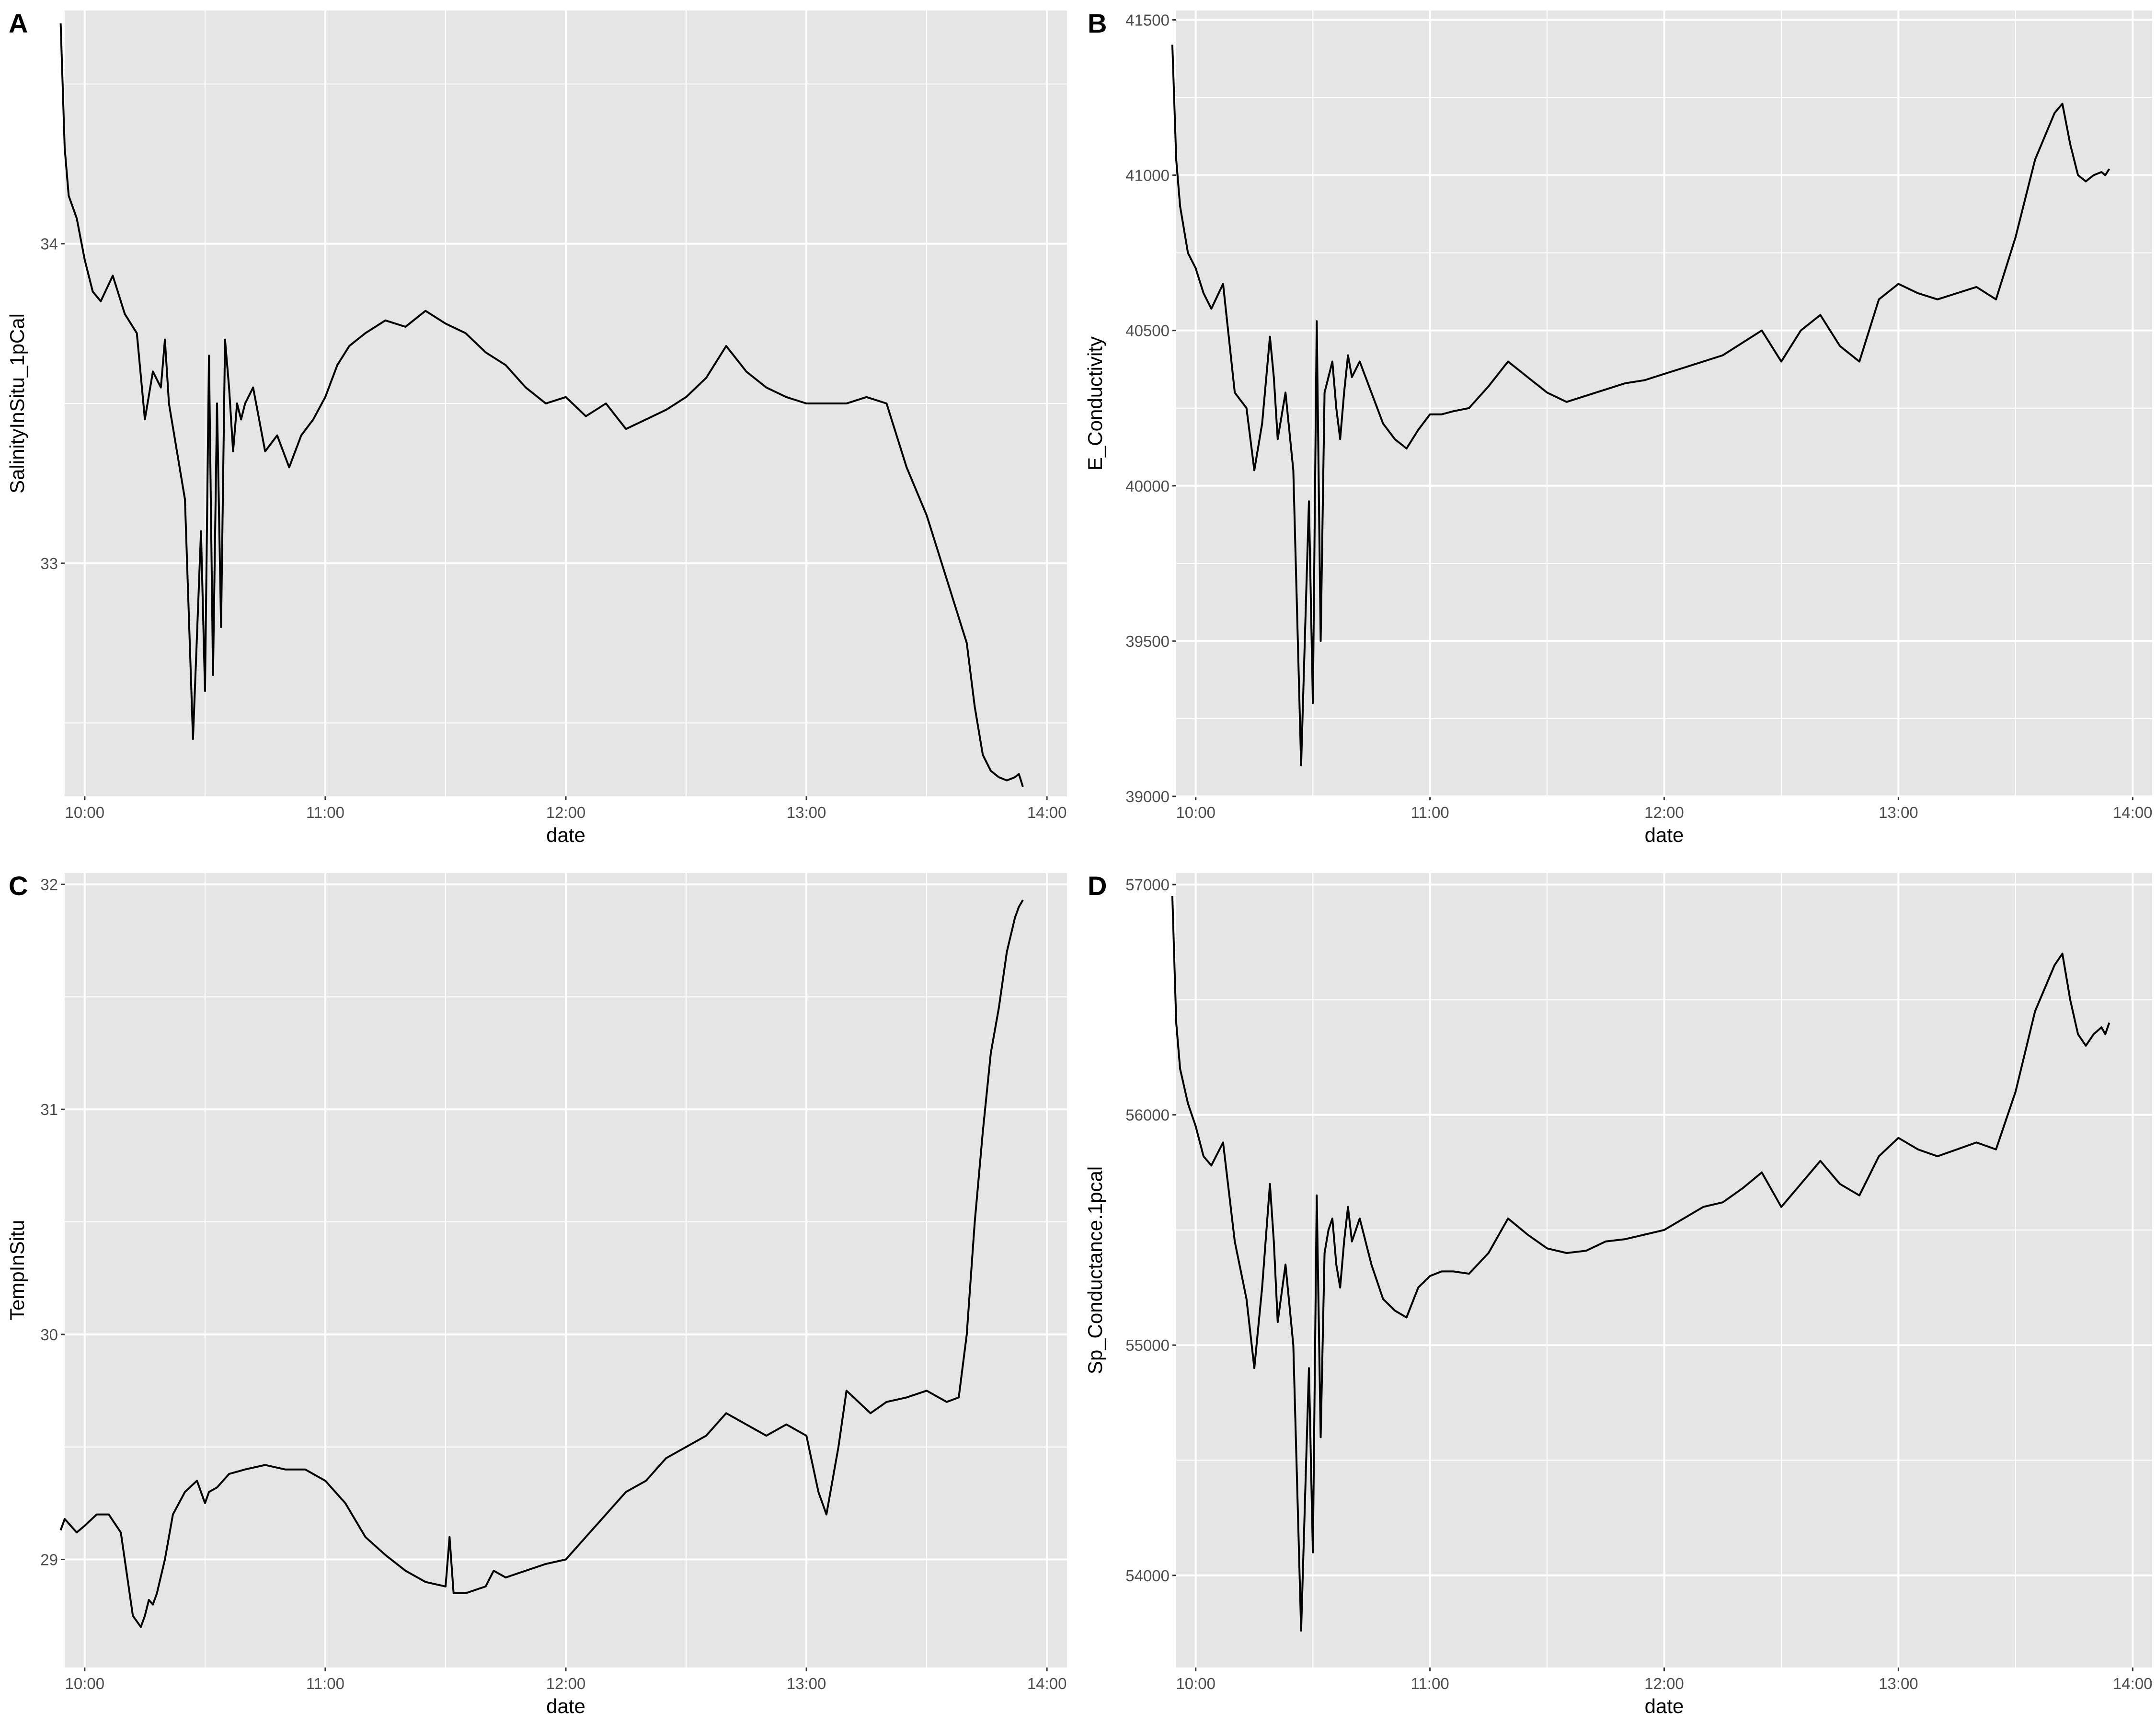 The width and height of the screenshot is (2156, 1725). What do you see at coordinates (1147, 331) in the screenshot?
I see `panel-b-y-tick-label: 40500` at bounding box center [1147, 331].